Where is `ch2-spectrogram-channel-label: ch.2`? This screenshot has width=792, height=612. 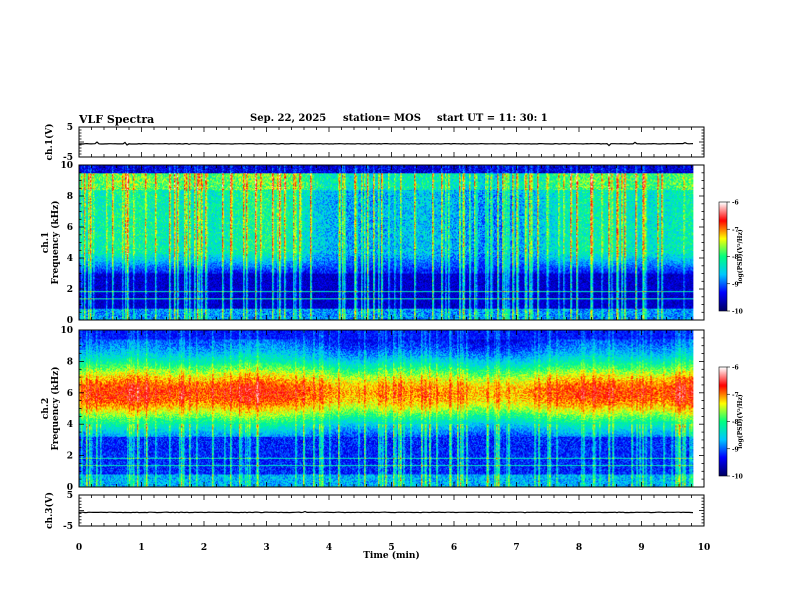 ch2-spectrogram-channel-label: ch.2 is located at coordinates (46, 408).